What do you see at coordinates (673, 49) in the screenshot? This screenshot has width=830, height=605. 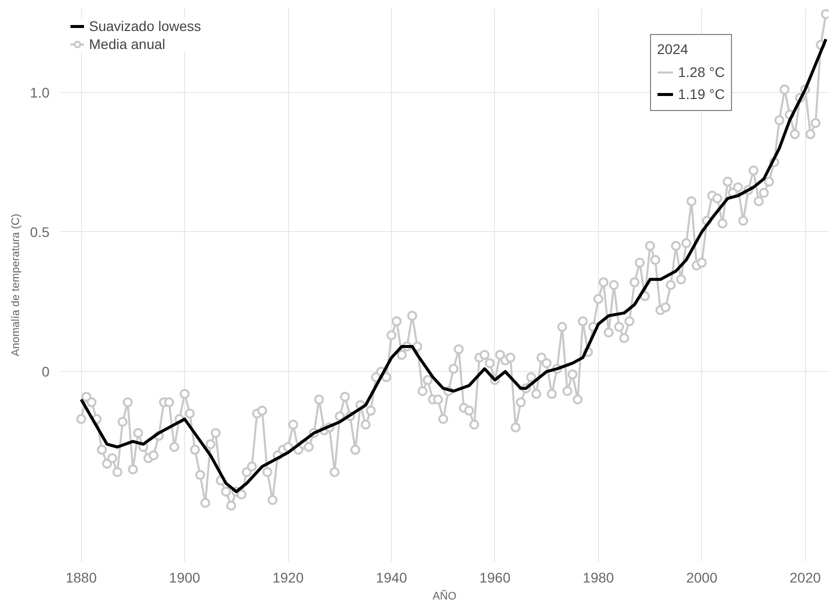 I see `annotation: 2024` at bounding box center [673, 49].